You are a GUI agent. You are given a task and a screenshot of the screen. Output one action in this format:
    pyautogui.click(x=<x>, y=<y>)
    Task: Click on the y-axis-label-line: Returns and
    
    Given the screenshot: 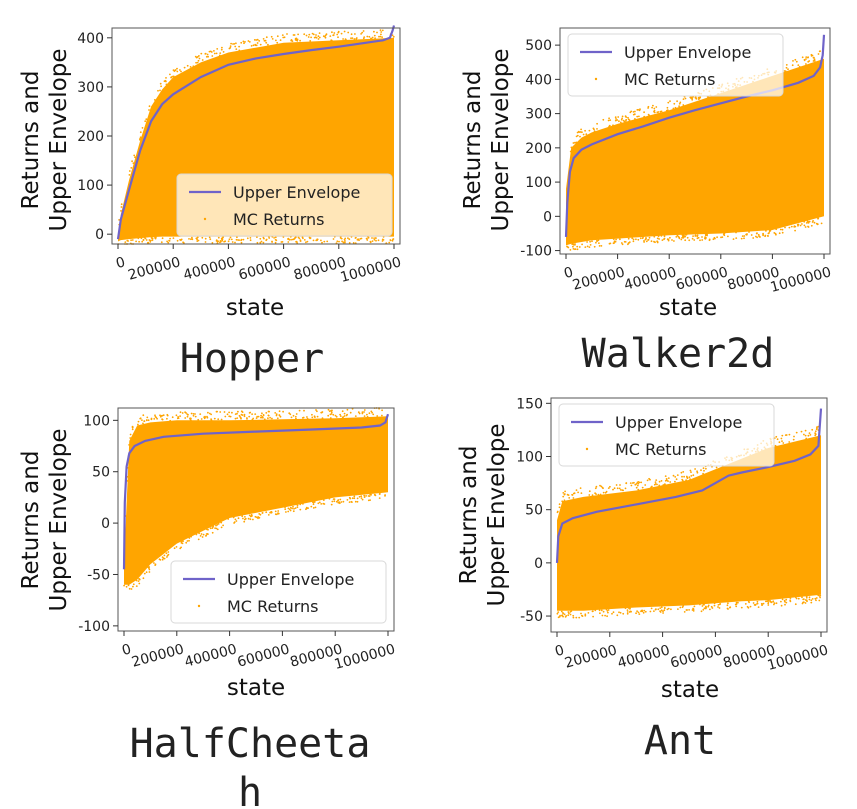 What is the action you would take?
    pyautogui.click(x=31, y=140)
    